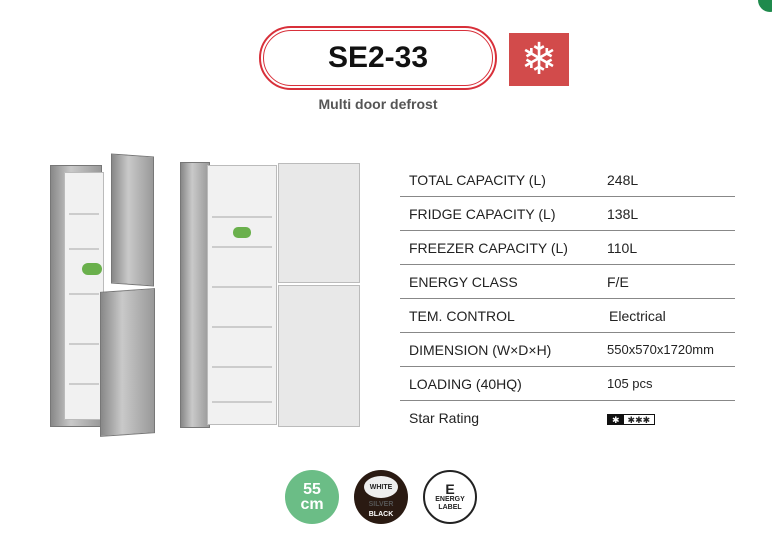 This screenshot has width=772, height=534. Describe the element at coordinates (639, 420) in the screenshot. I see `star-compartment: ✱✱✱` at that location.